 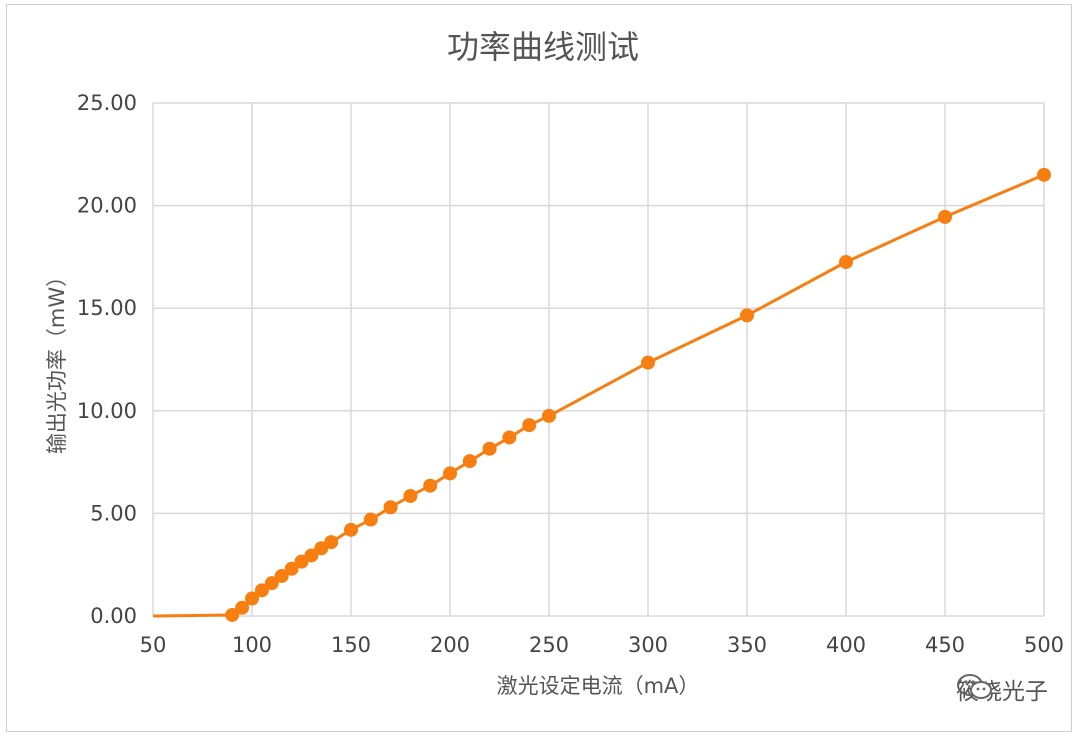 I want to click on y-tick-label: 10.00, so click(x=107, y=411).